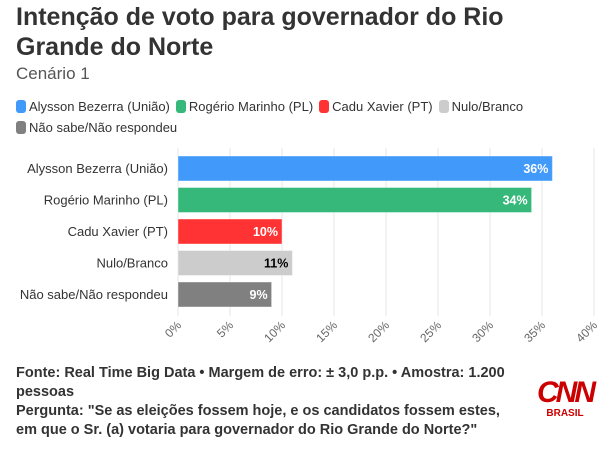 The width and height of the screenshot is (611, 462). Describe the element at coordinates (482, 331) in the screenshot. I see `x-tick-label: 30%` at that location.